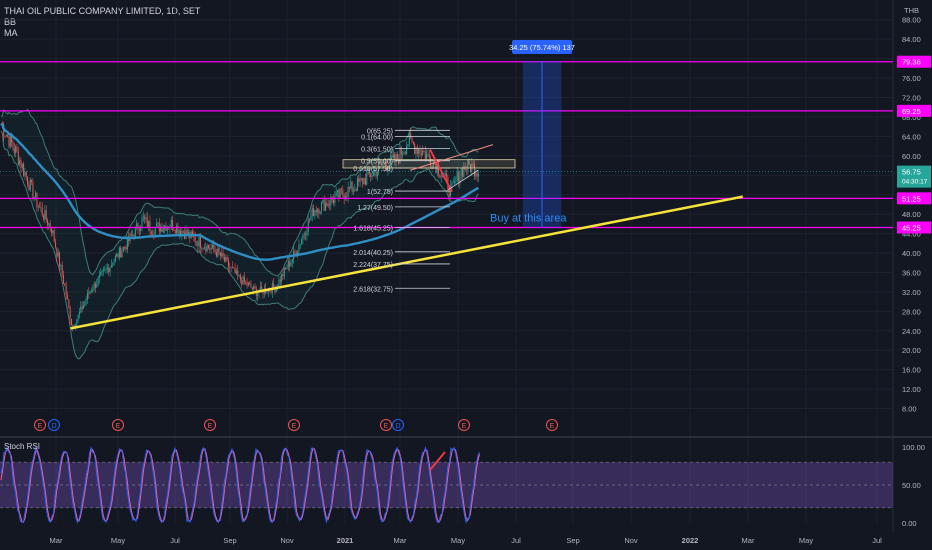 Image resolution: width=932 pixels, height=550 pixels. I want to click on fib-zone-box, so click(429, 164).